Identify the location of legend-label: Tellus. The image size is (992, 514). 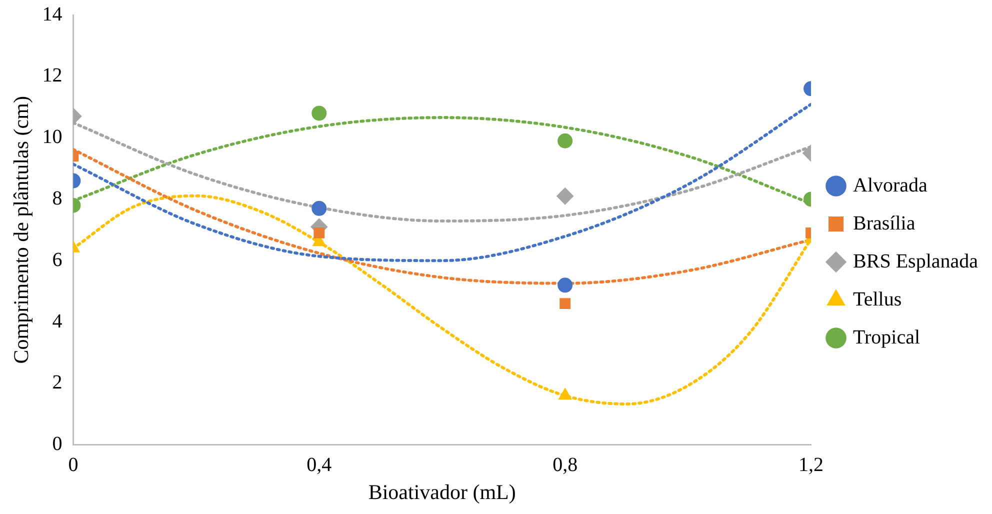
(877, 299).